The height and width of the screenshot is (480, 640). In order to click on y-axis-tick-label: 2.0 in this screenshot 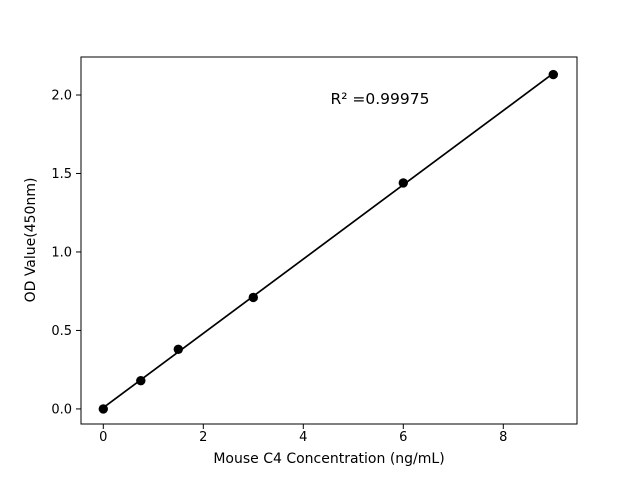, I will do `click(61, 95)`.